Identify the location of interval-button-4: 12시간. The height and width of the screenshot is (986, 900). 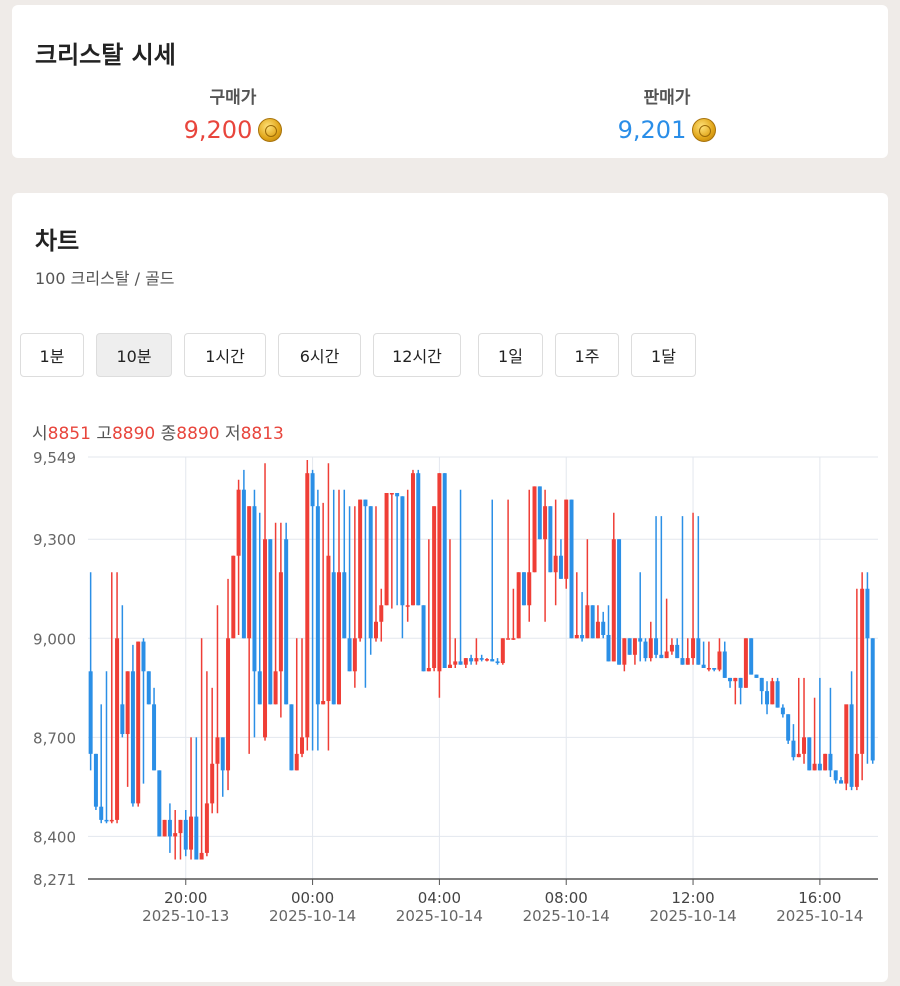
(417, 355).